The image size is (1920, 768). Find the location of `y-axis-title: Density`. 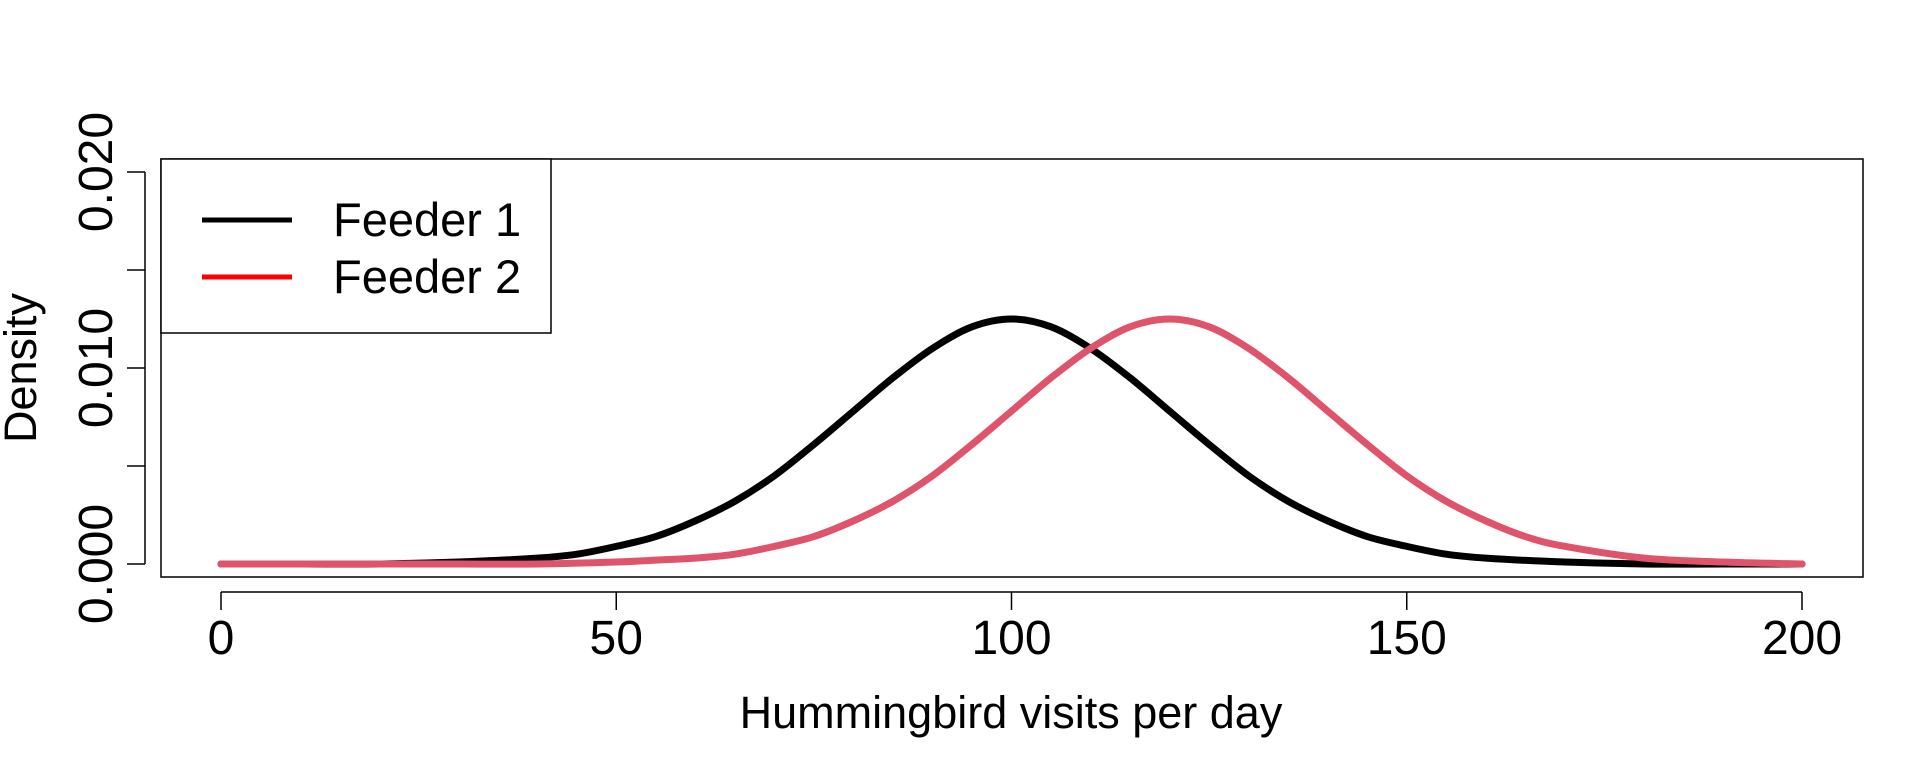

y-axis-title: Density is located at coordinates (23, 367).